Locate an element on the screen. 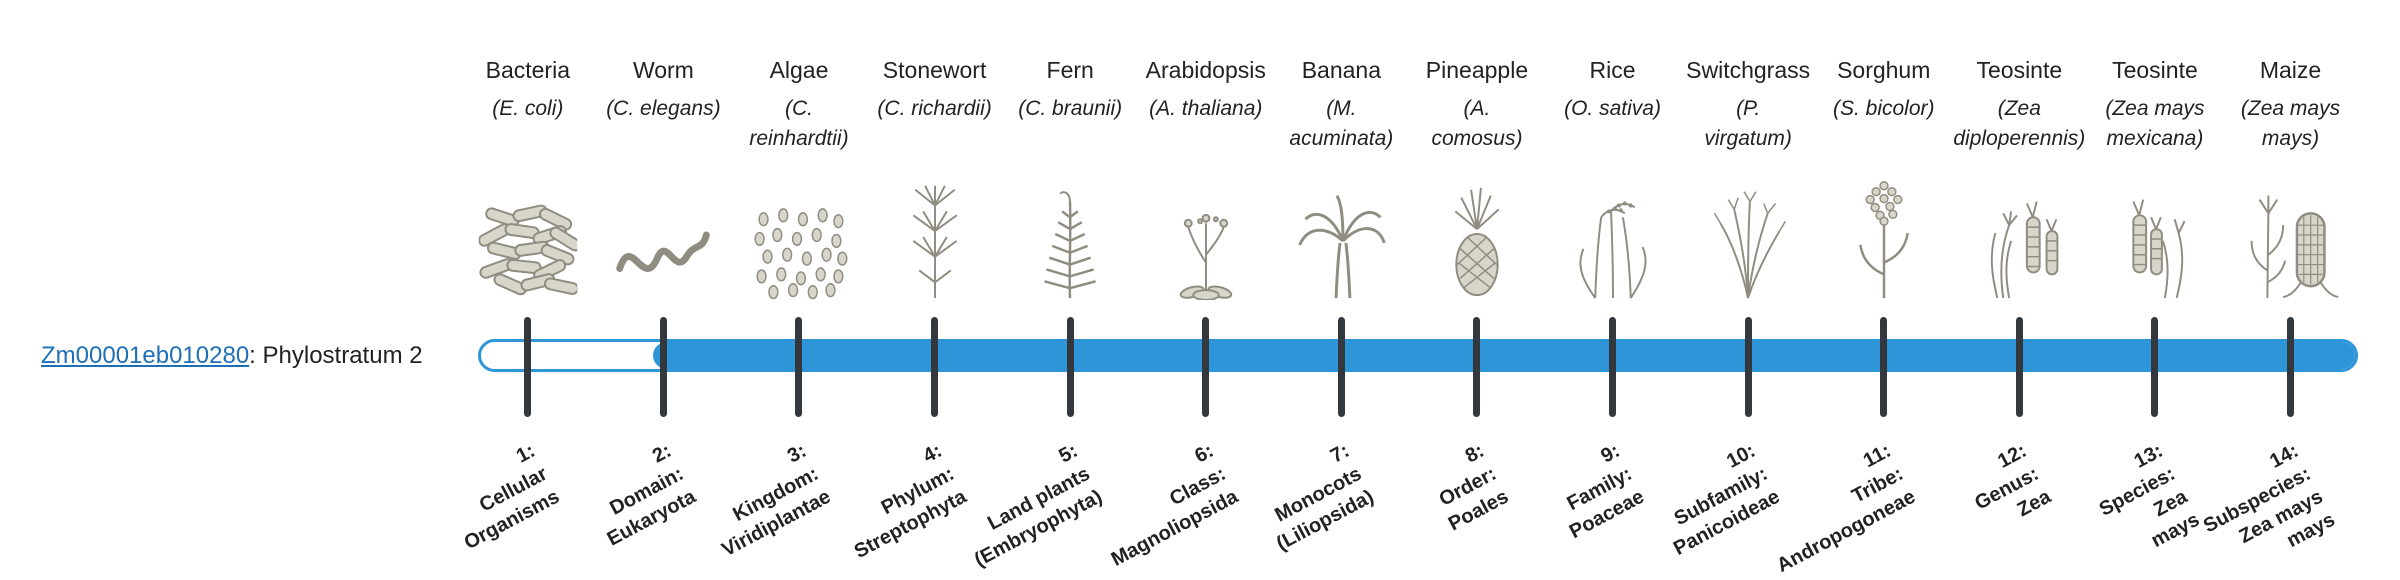 This screenshot has width=2400, height=580. scientific-name: (C. elegans) is located at coordinates (663, 108).